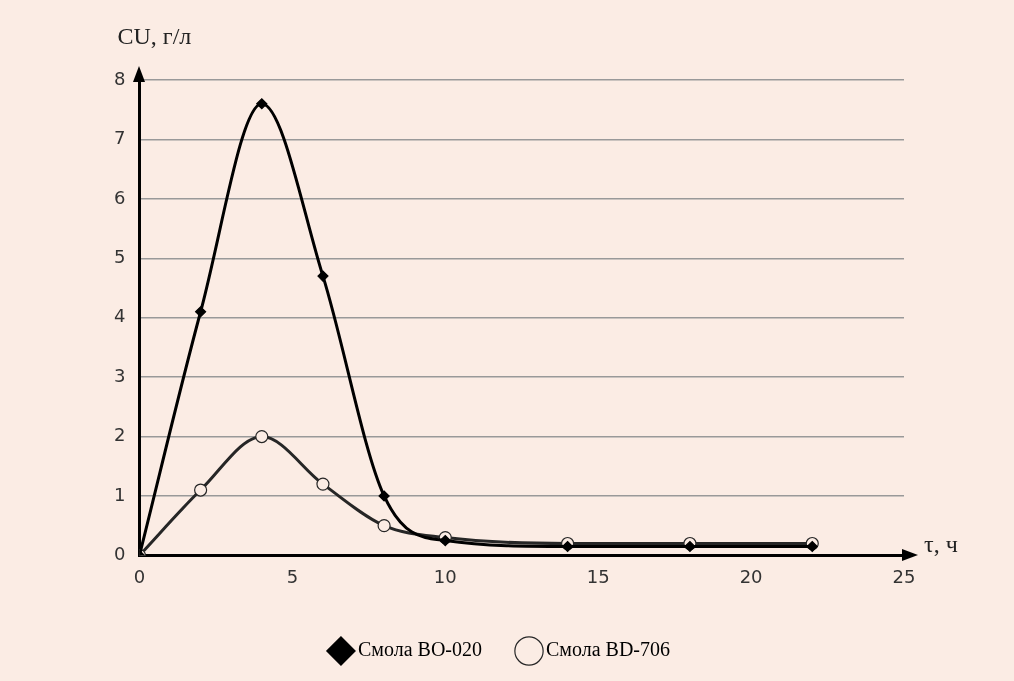 This screenshot has height=681, width=1014. I want to click on y-tick-label: 8, so click(120, 78).